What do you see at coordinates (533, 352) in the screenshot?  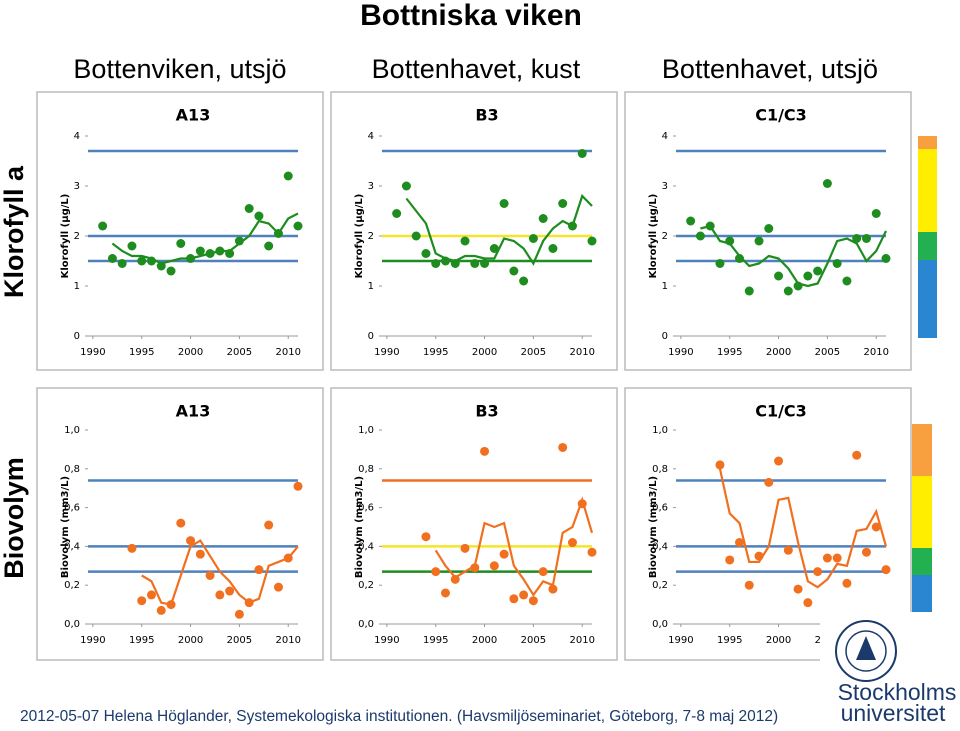 I see `x-tick-label: 2005` at bounding box center [533, 352].